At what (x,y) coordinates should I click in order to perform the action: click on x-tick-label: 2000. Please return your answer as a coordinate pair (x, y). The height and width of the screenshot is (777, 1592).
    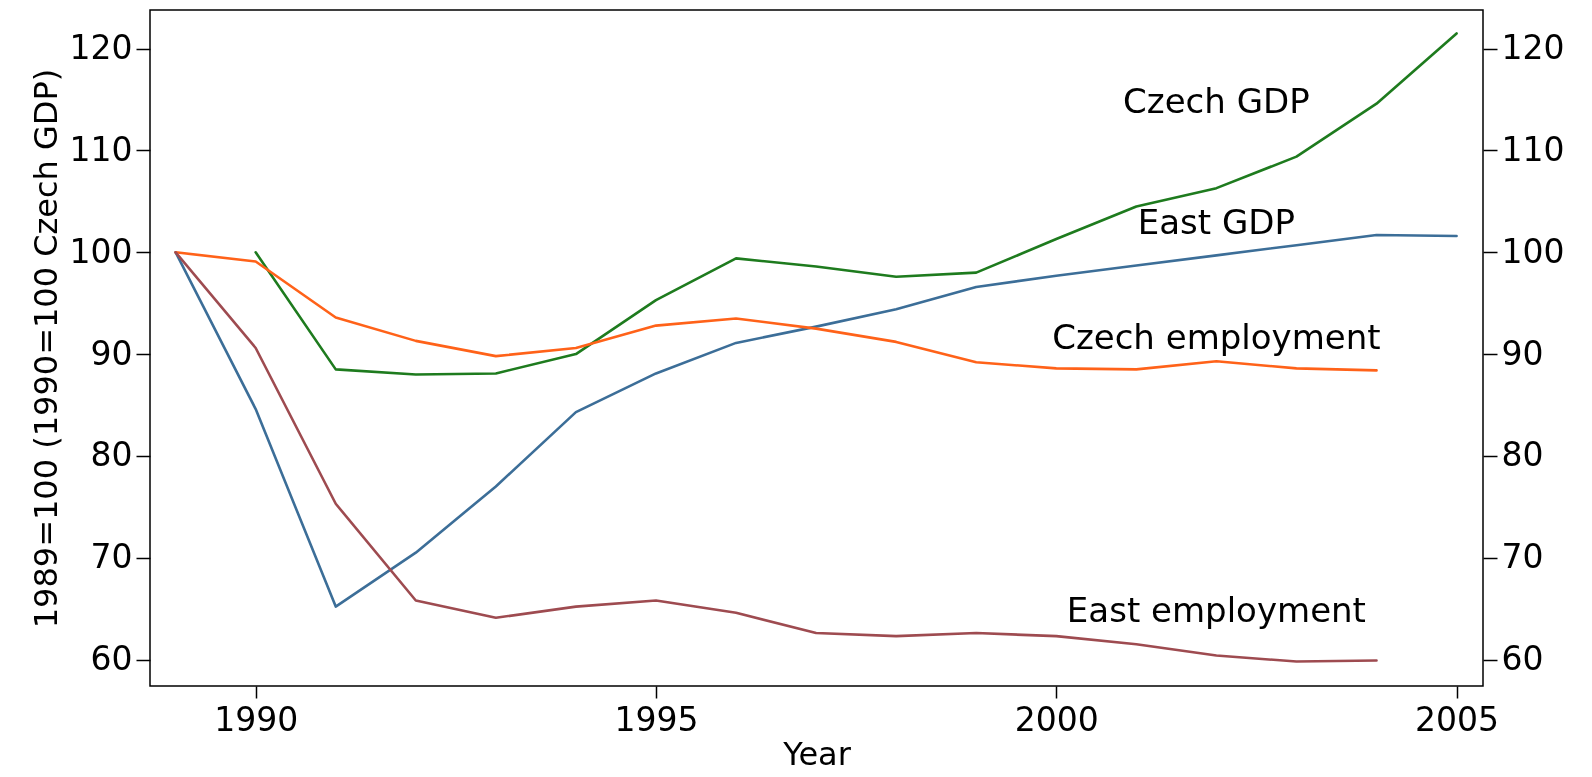
    Looking at the image, I should click on (1056, 719).